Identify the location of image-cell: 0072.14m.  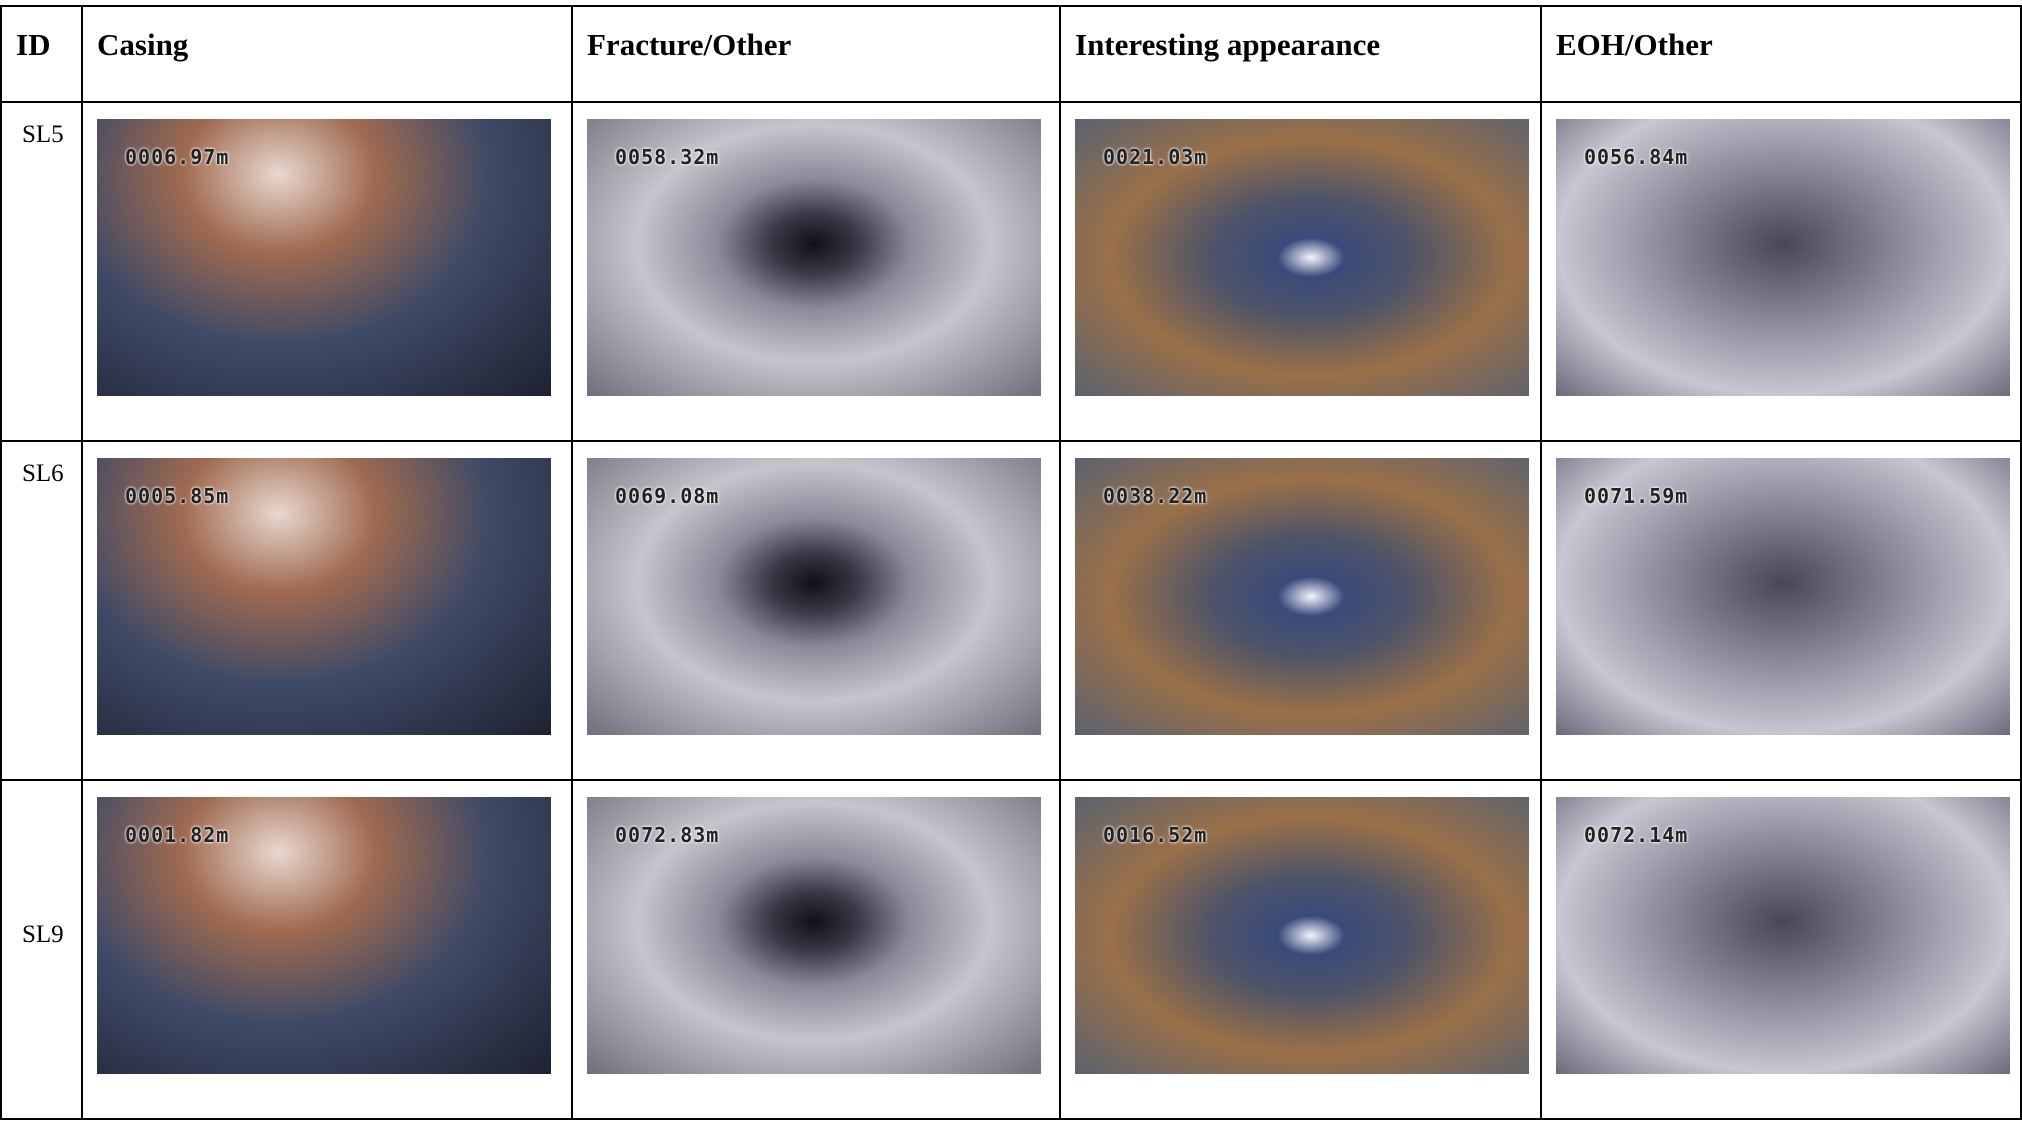
(1781, 949).